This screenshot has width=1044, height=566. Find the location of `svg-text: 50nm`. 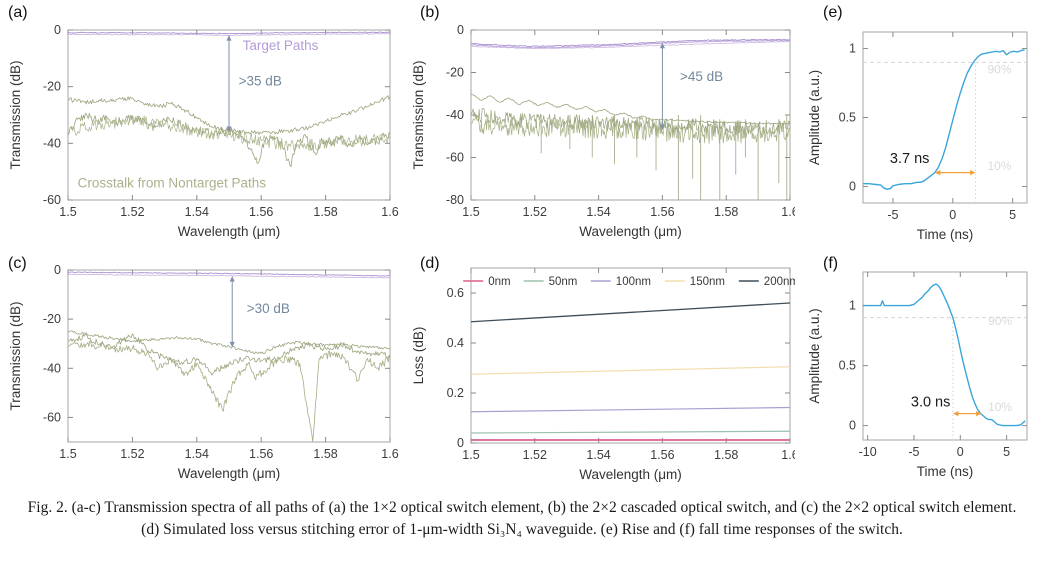

svg-text: 50nm is located at coordinates (563, 282).